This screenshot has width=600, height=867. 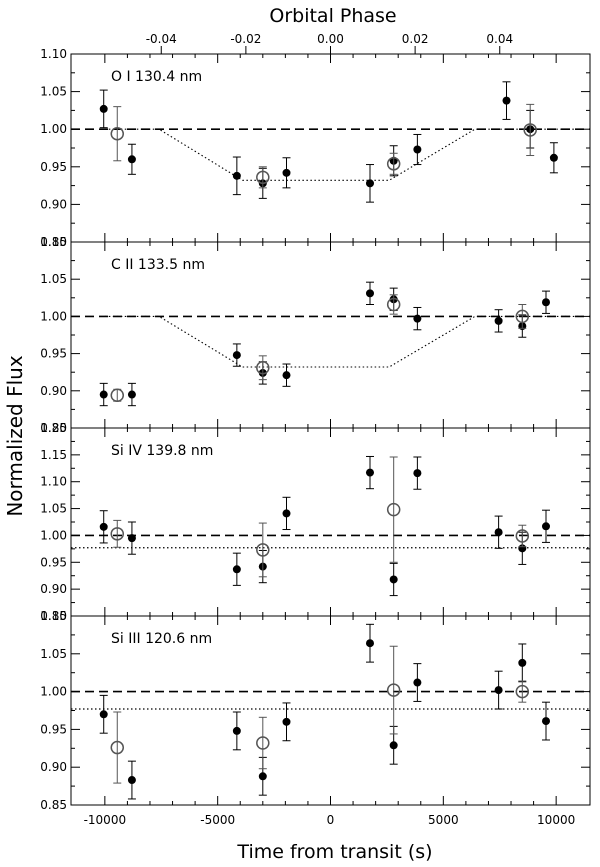 I want to click on y-axis-label: Normalized Flux, so click(x=15, y=436).